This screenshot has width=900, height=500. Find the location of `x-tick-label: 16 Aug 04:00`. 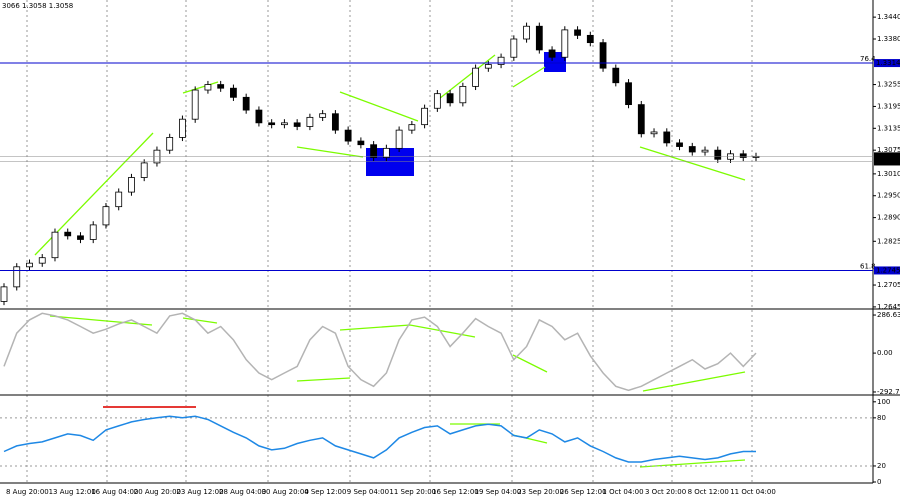

x-tick-label: 16 Aug 04:00 is located at coordinates (114, 492).